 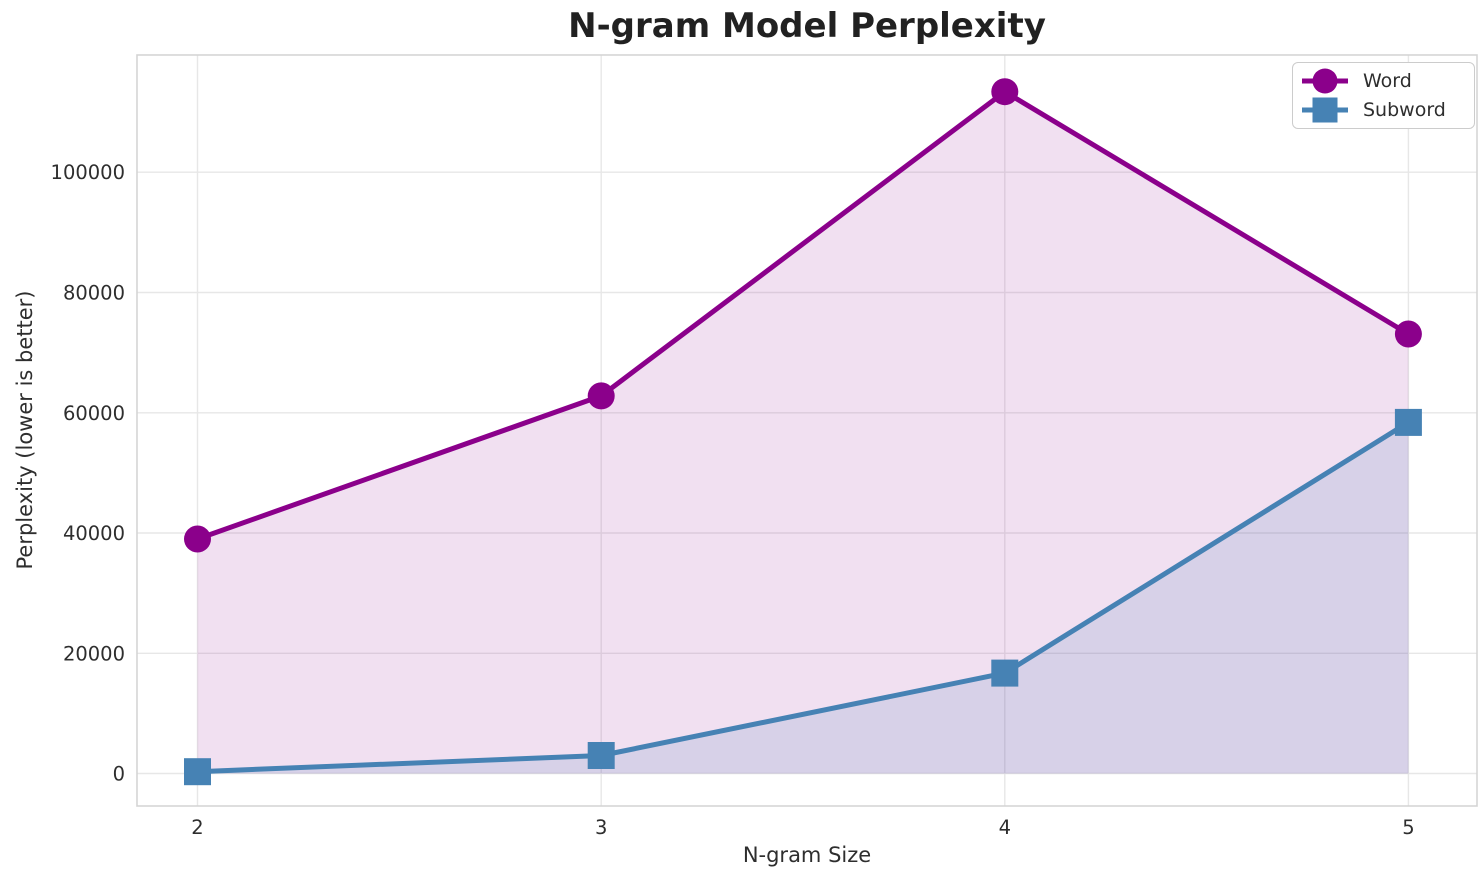 I want to click on legend-item-word: Word, so click(x=1383, y=81).